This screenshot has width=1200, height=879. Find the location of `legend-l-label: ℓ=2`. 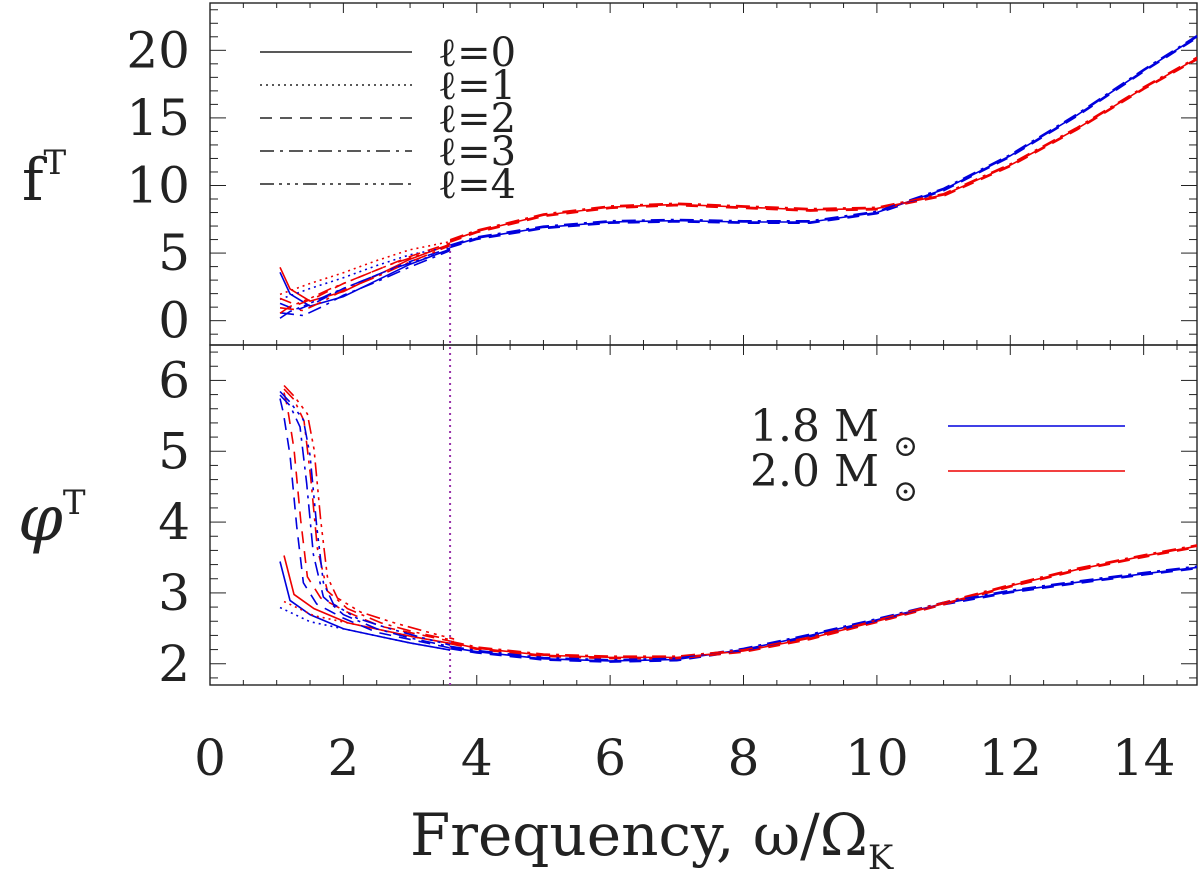

legend-l-label: ℓ=2 is located at coordinates (477, 119).